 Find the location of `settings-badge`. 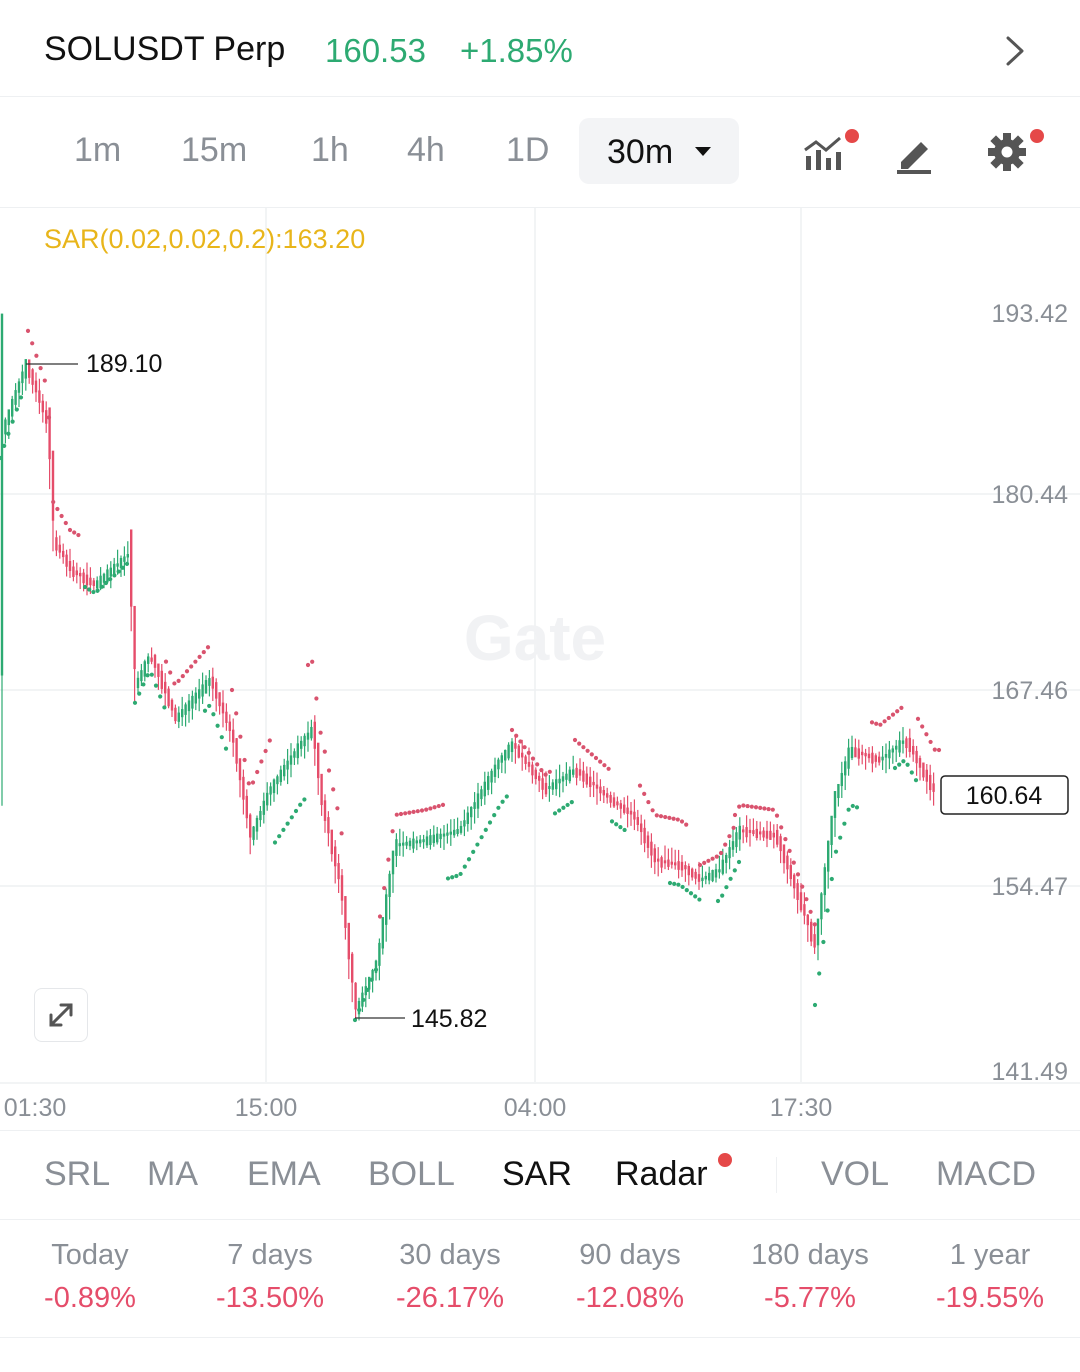

settings-badge is located at coordinates (1037, 136).